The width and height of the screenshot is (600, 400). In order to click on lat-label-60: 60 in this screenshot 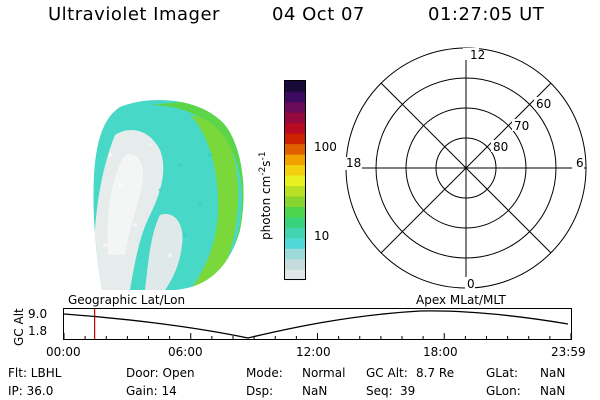, I will do `click(543, 104)`.